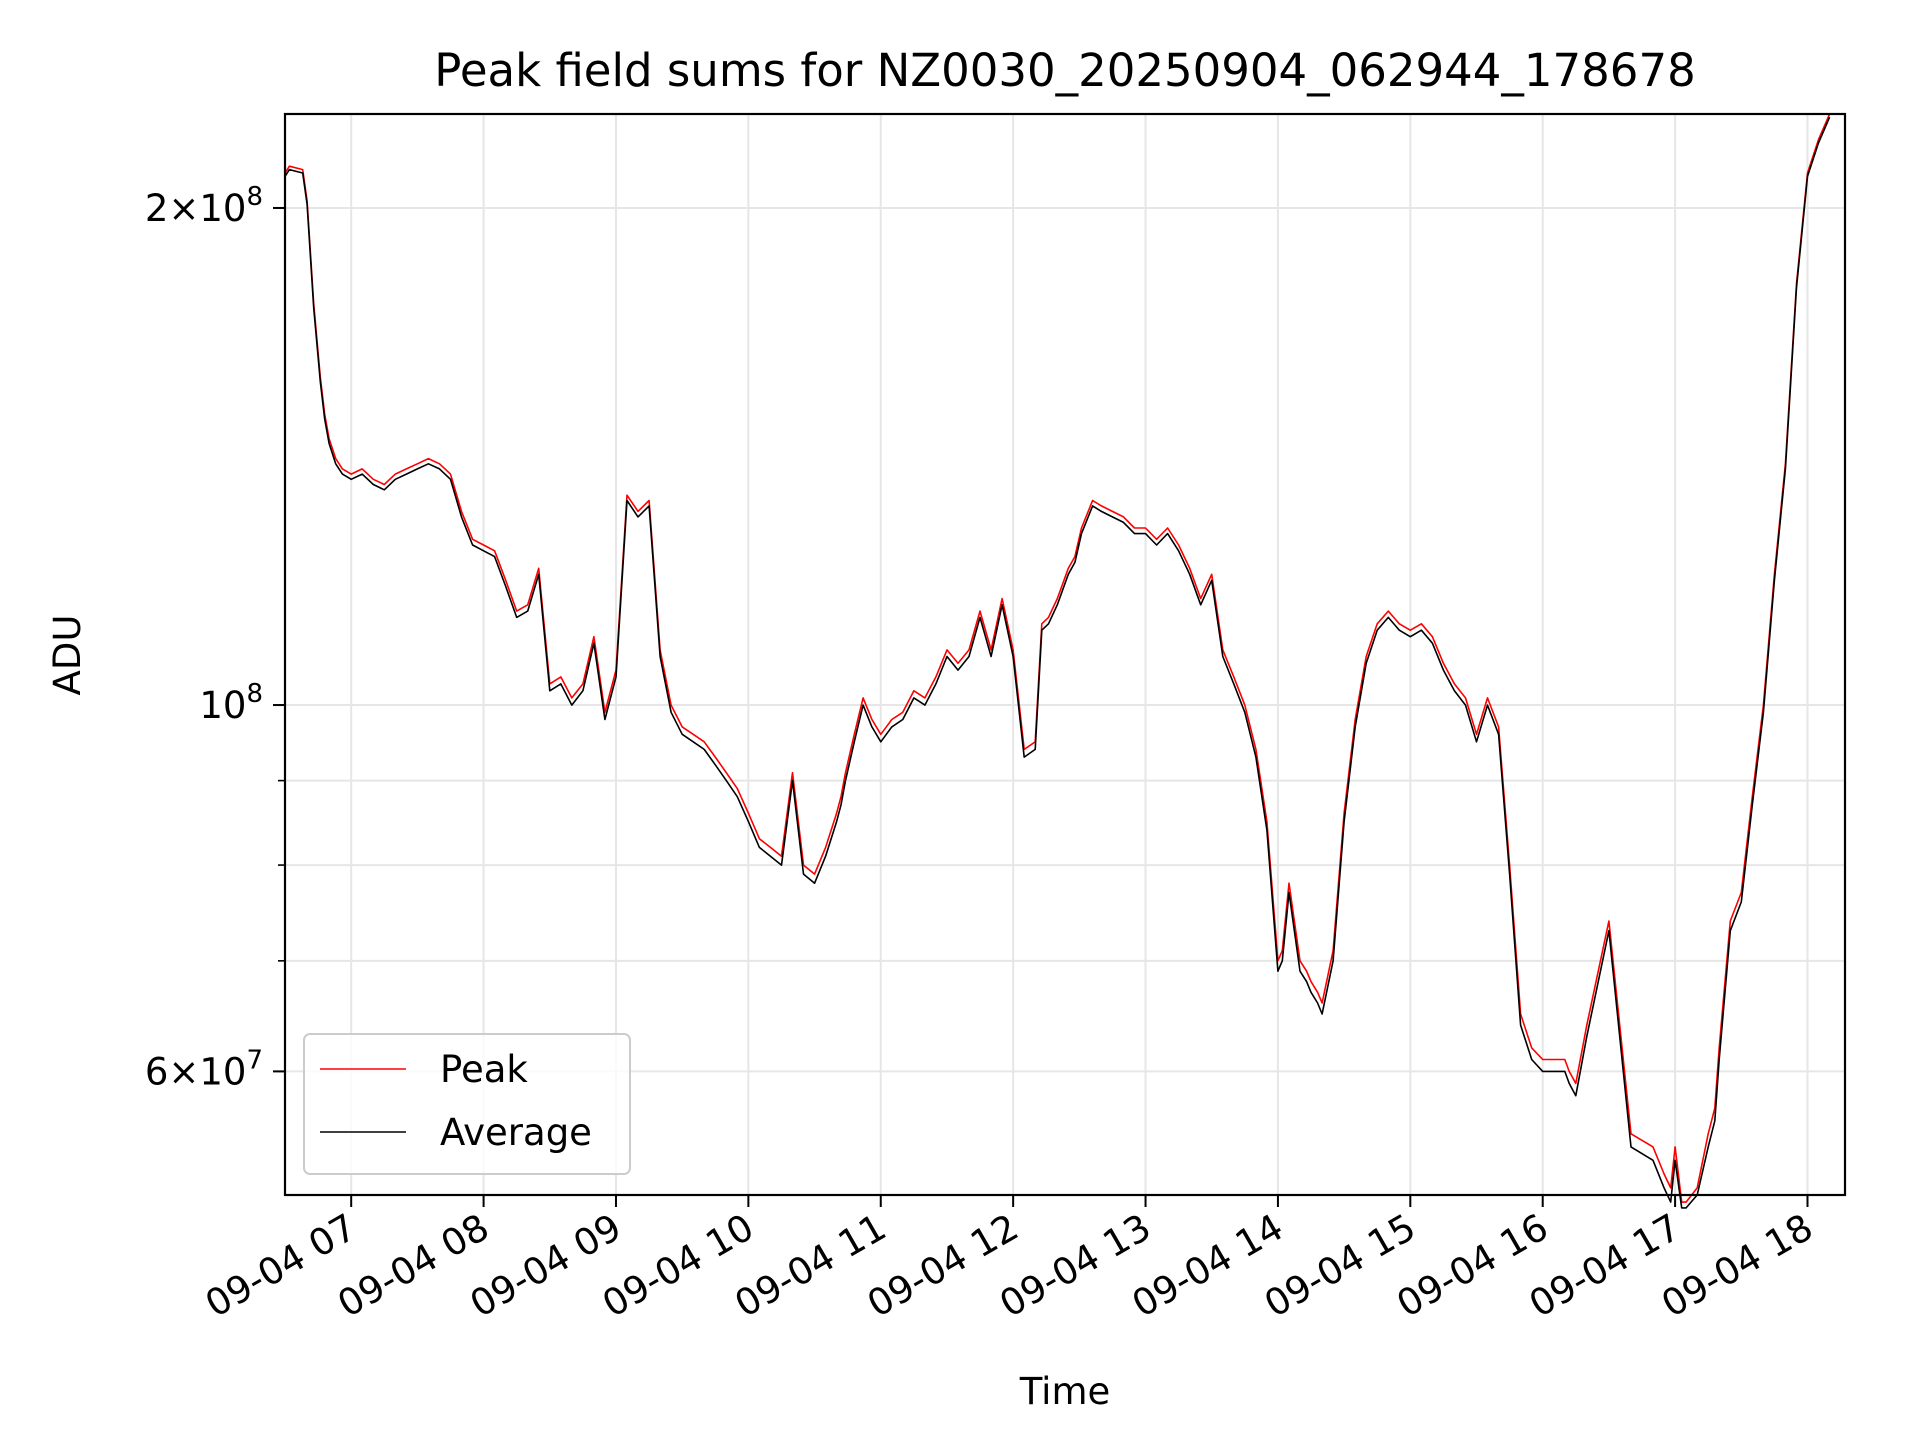 The height and width of the screenshot is (1444, 1920). Describe the element at coordinates (467, 1104) in the screenshot. I see `legend: Peak Average` at that location.